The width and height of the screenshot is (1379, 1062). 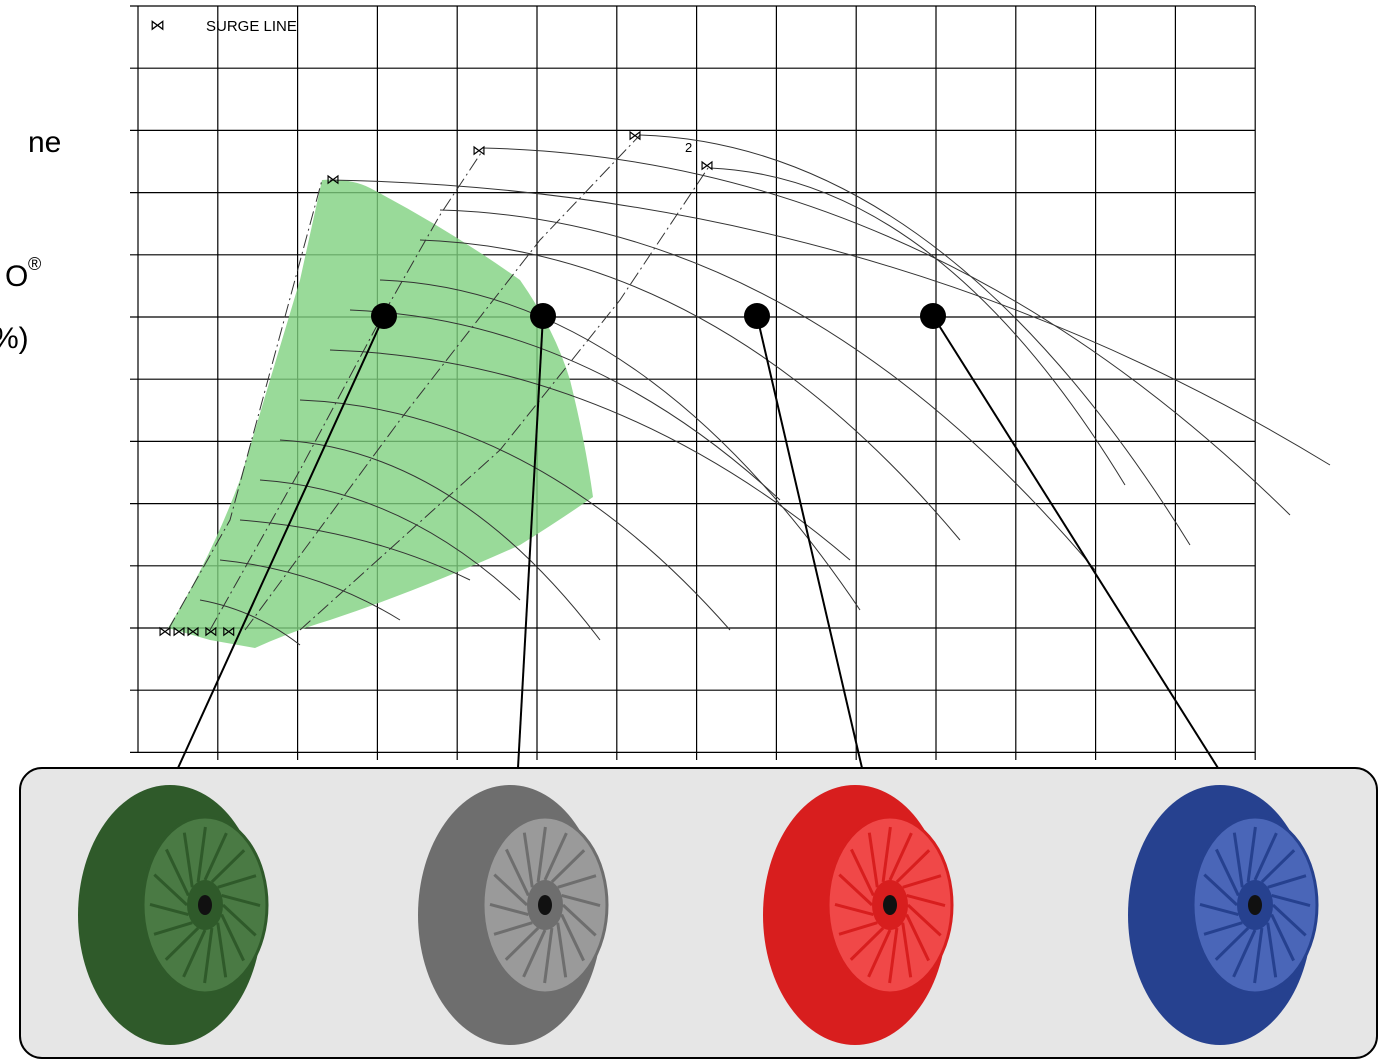 I want to click on left-text: ®, so click(x=34, y=264).